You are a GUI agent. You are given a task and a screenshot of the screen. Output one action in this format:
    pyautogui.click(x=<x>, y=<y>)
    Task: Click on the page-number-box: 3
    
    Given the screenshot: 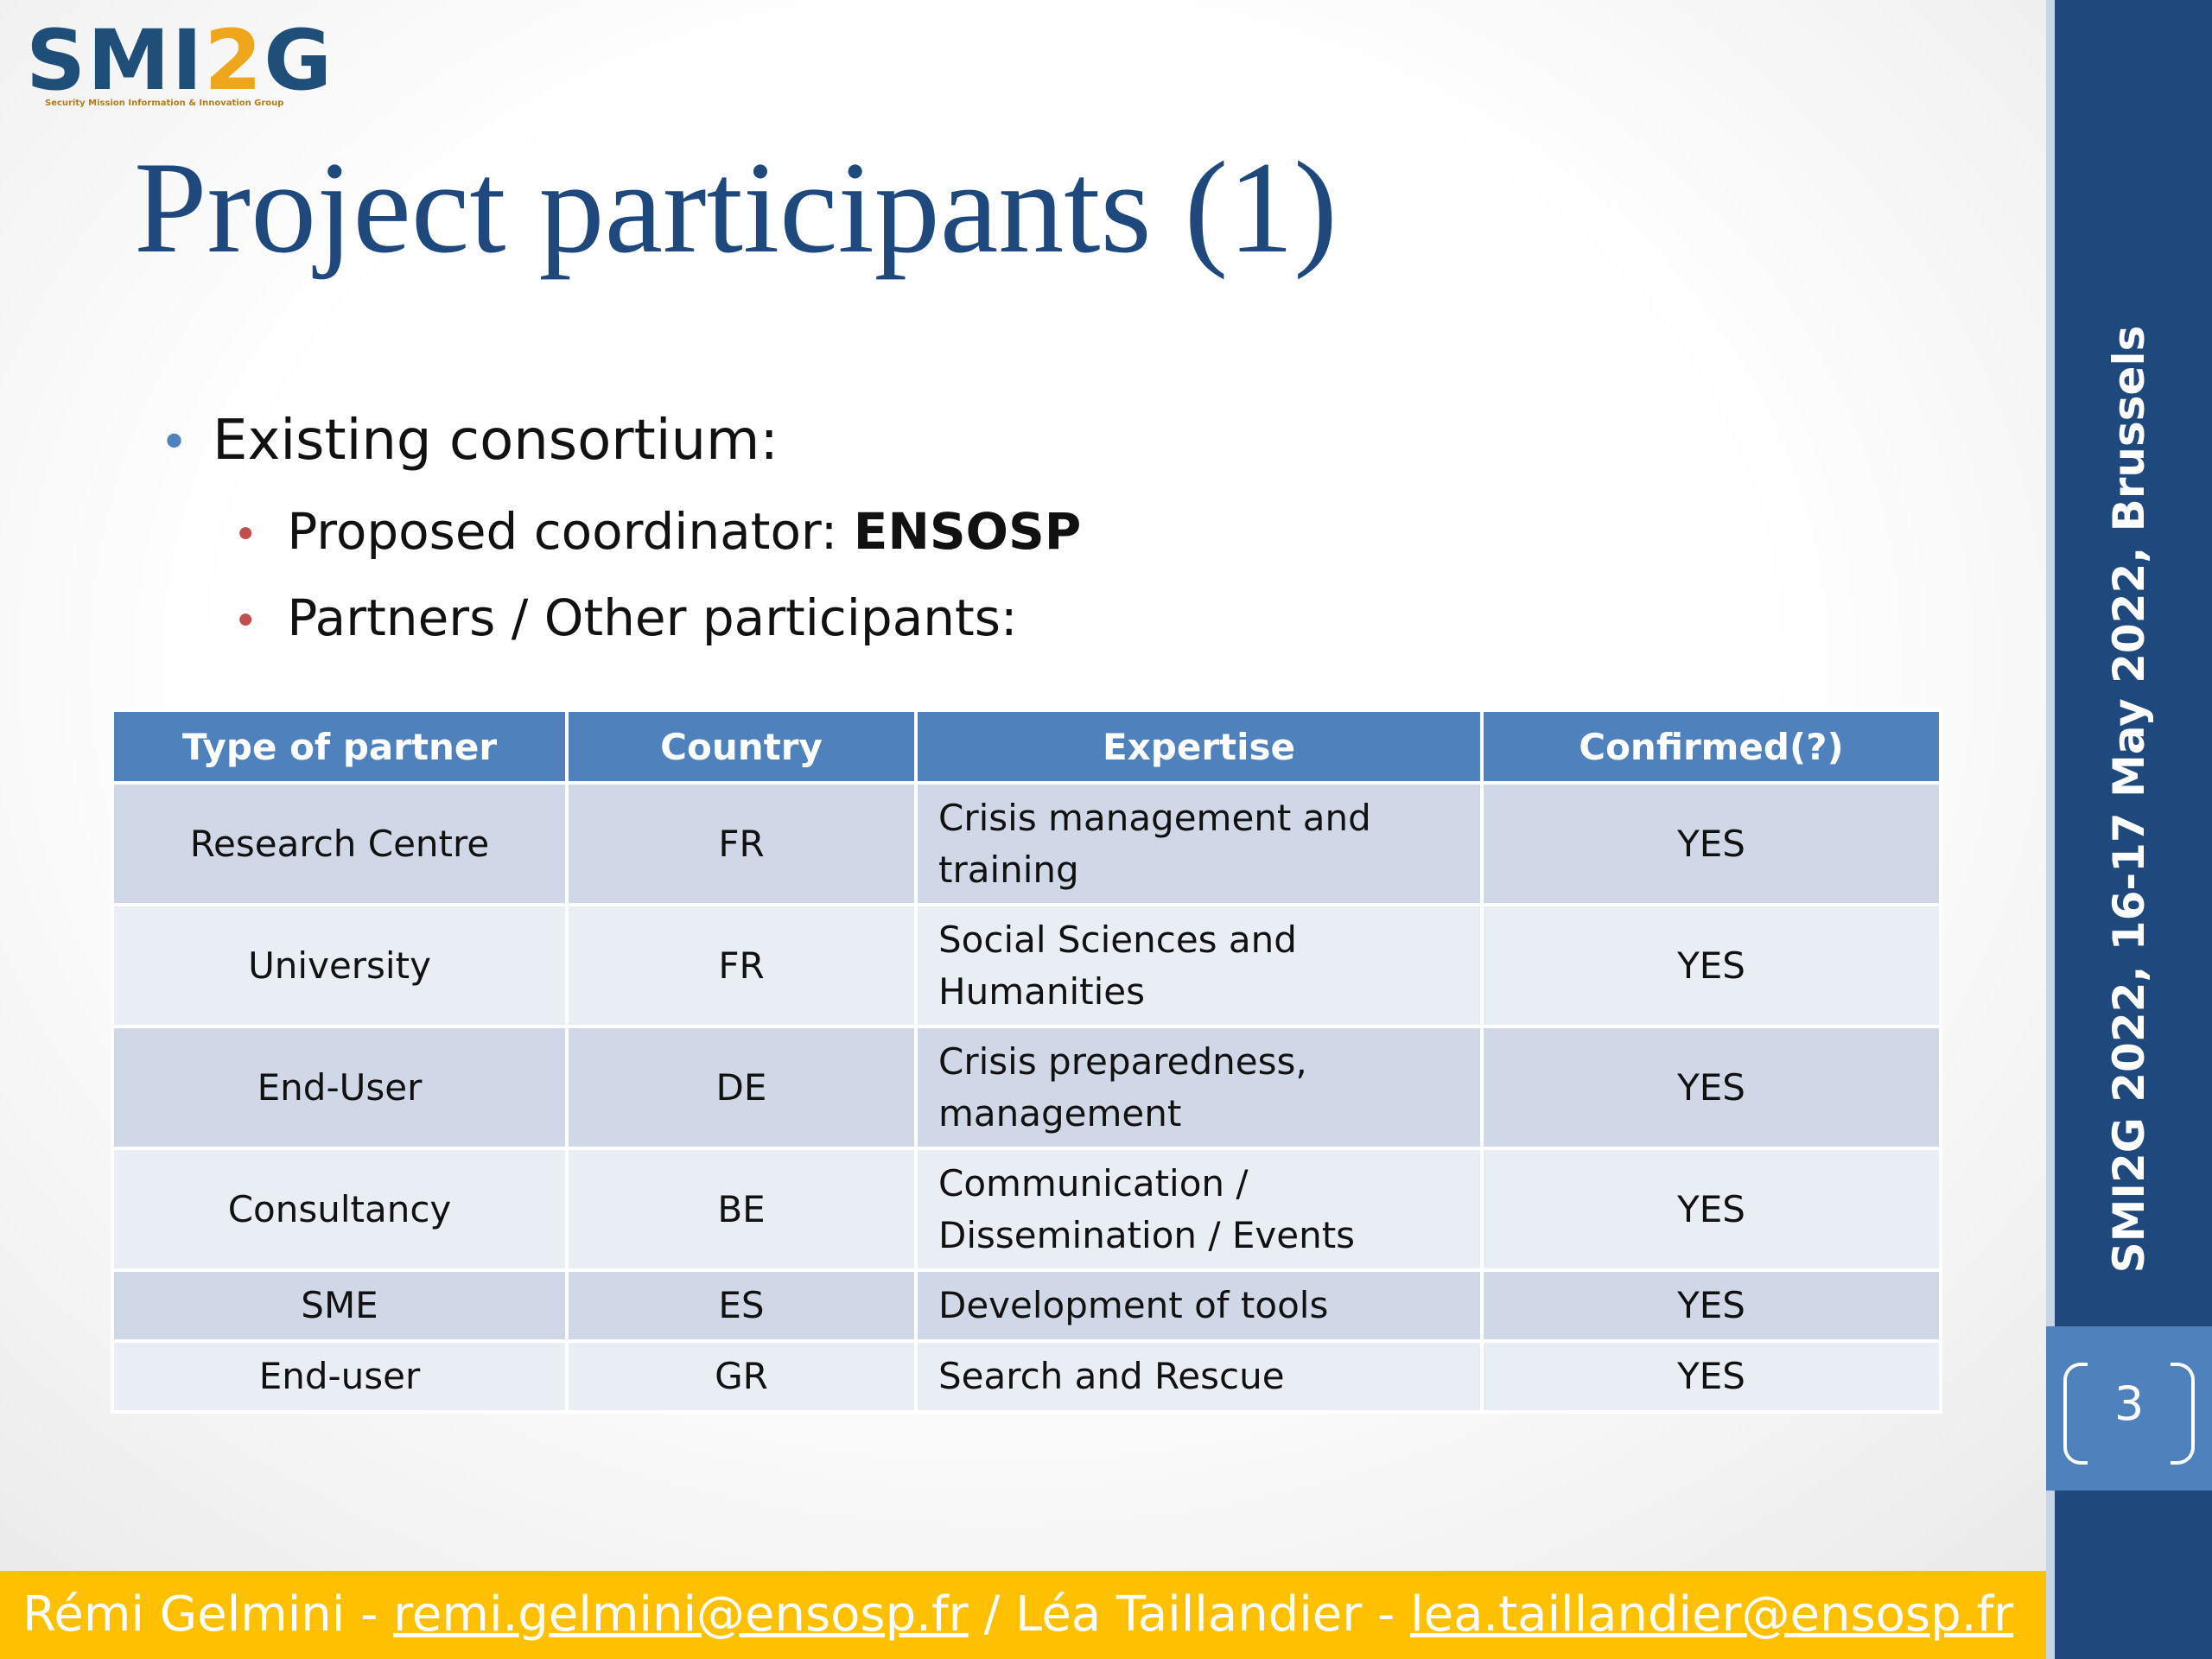 What is the action you would take?
    pyautogui.click(x=2129, y=1408)
    